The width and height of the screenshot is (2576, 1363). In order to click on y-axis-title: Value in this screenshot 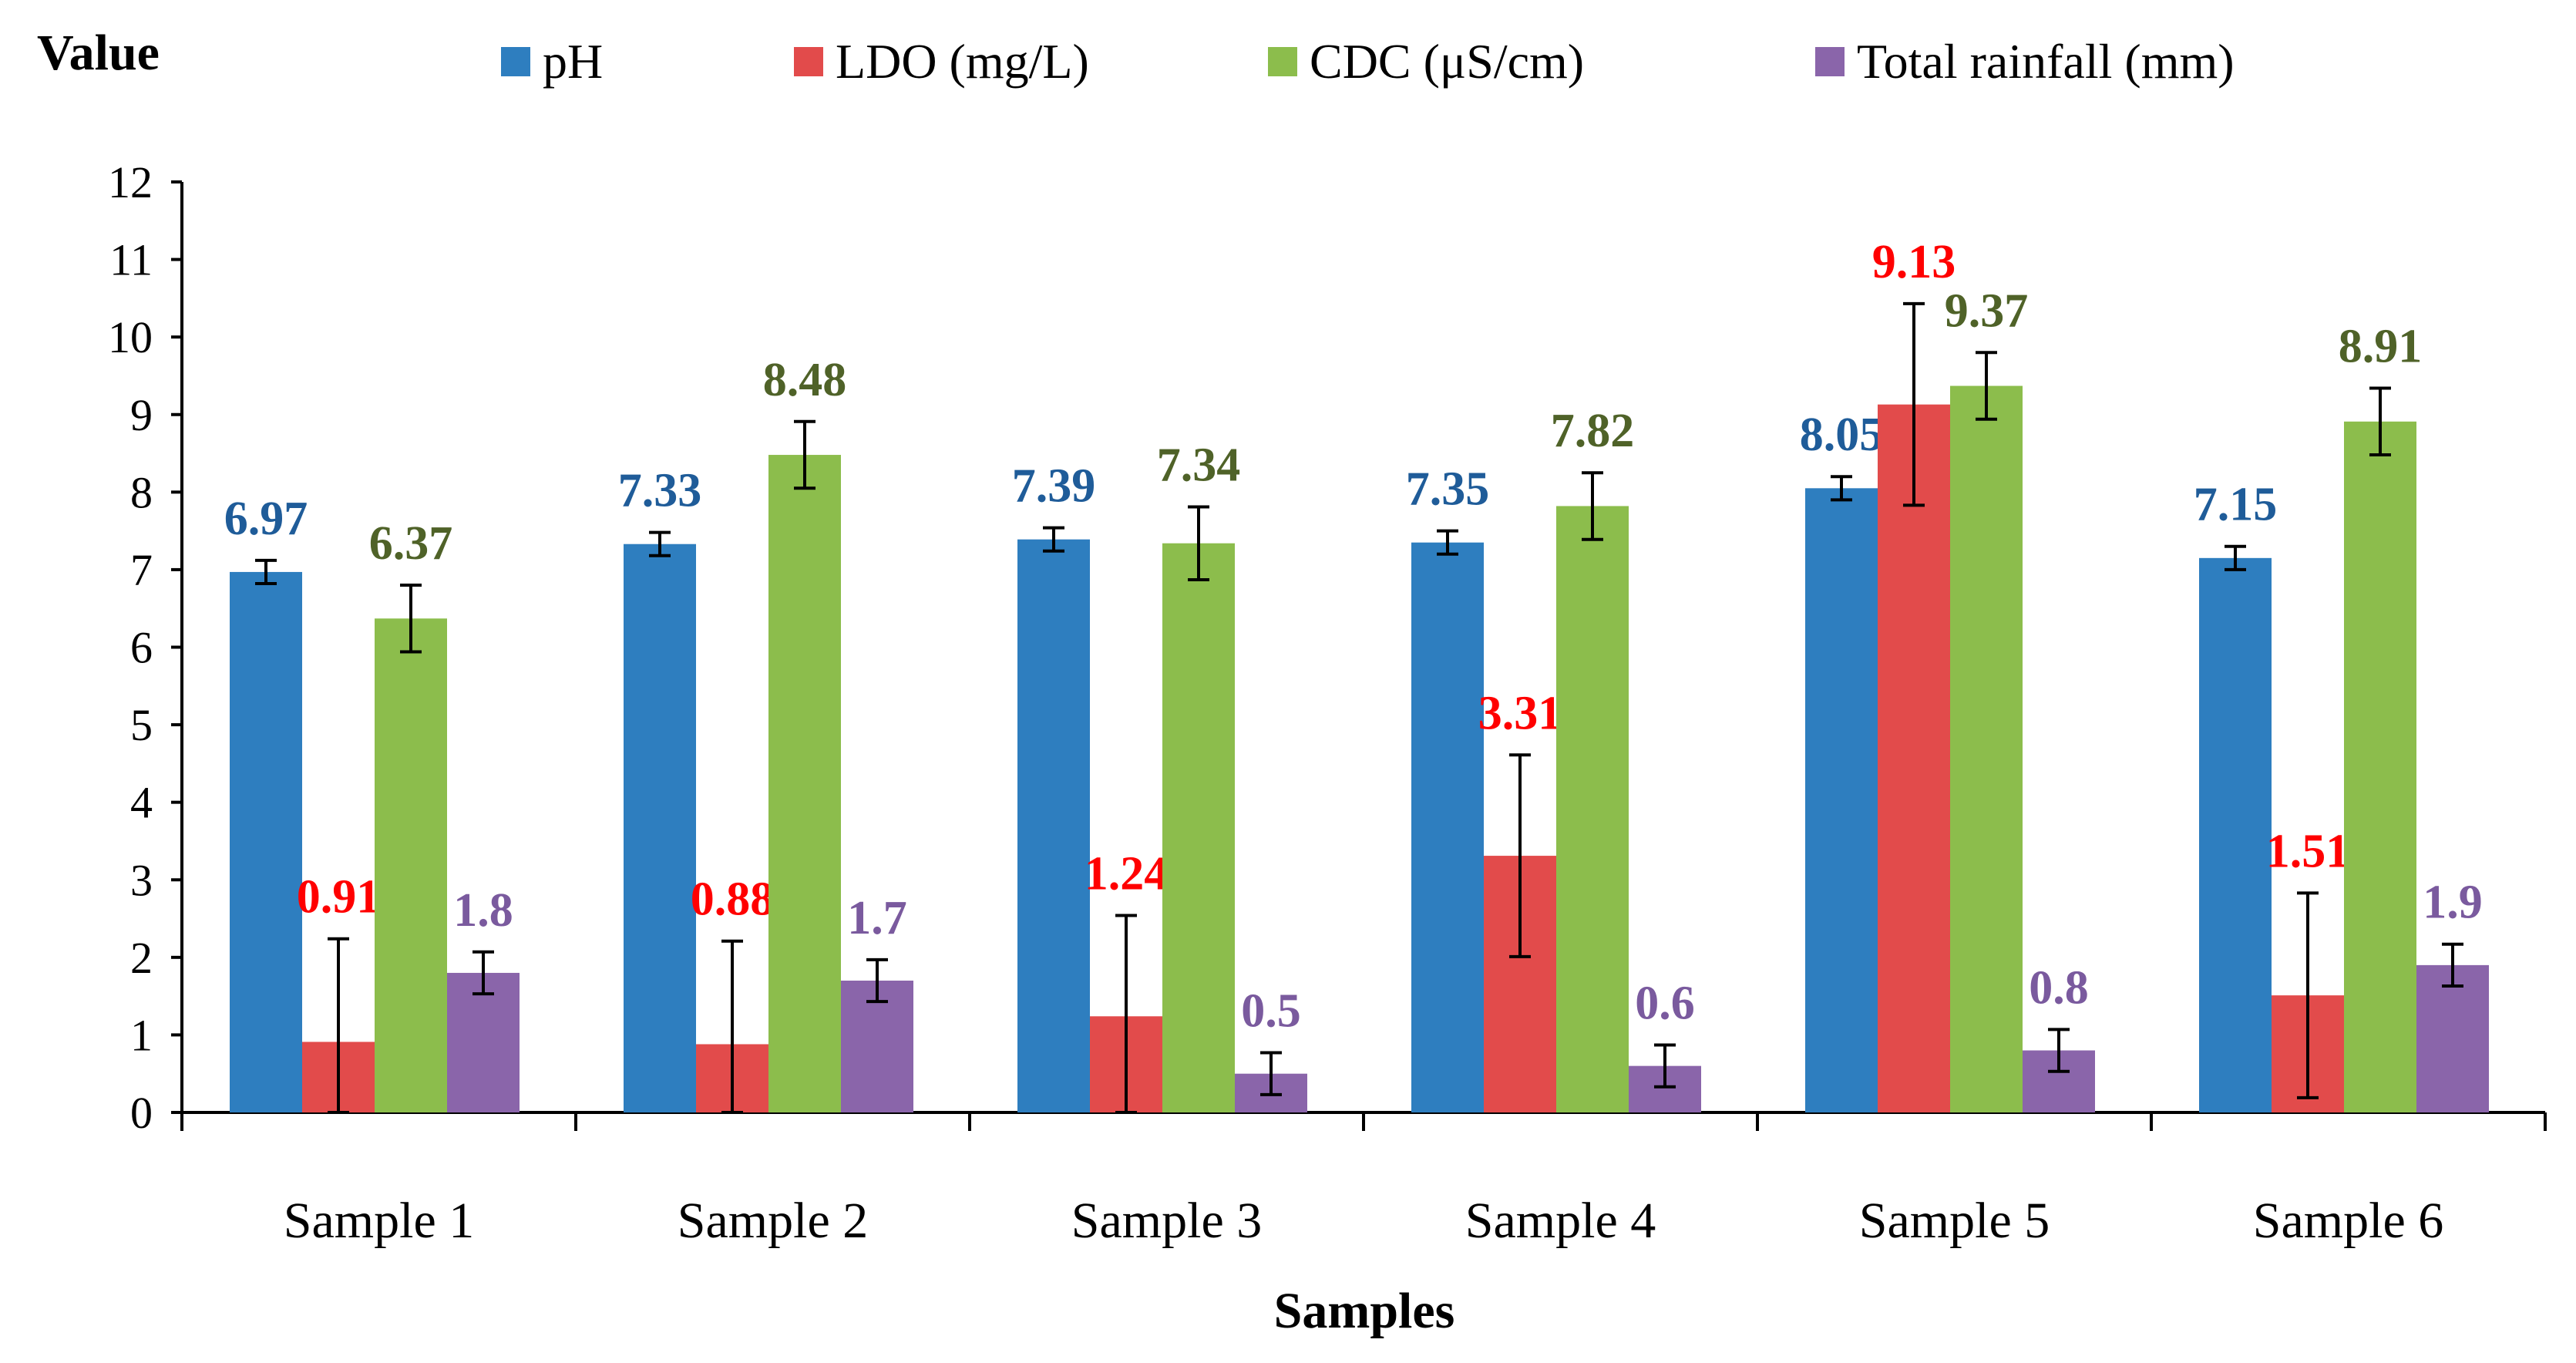, I will do `click(98, 53)`.